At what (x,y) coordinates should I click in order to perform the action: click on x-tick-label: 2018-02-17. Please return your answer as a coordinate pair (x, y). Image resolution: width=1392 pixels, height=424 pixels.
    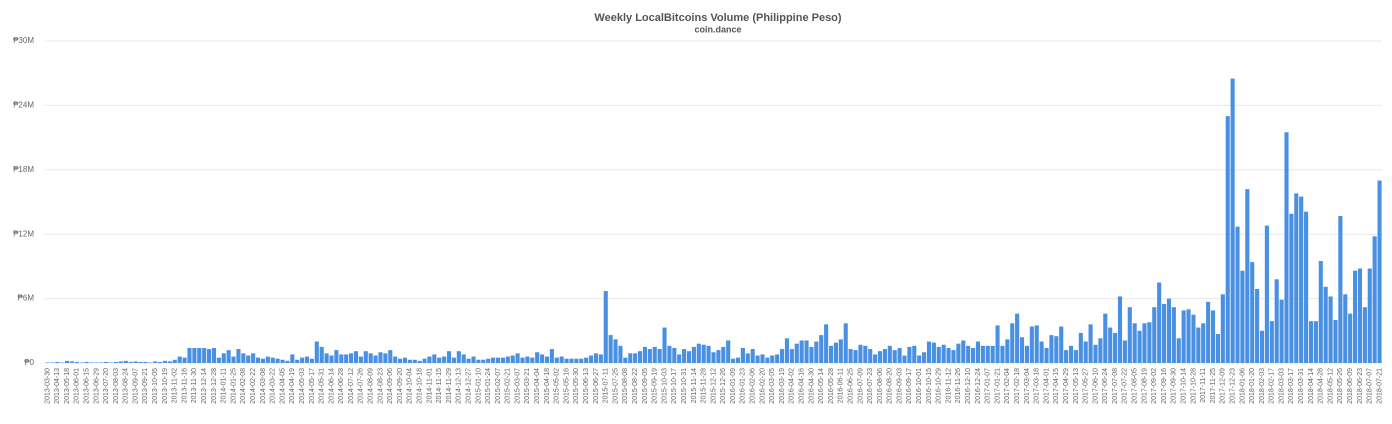
    Looking at the image, I should click on (1272, 386).